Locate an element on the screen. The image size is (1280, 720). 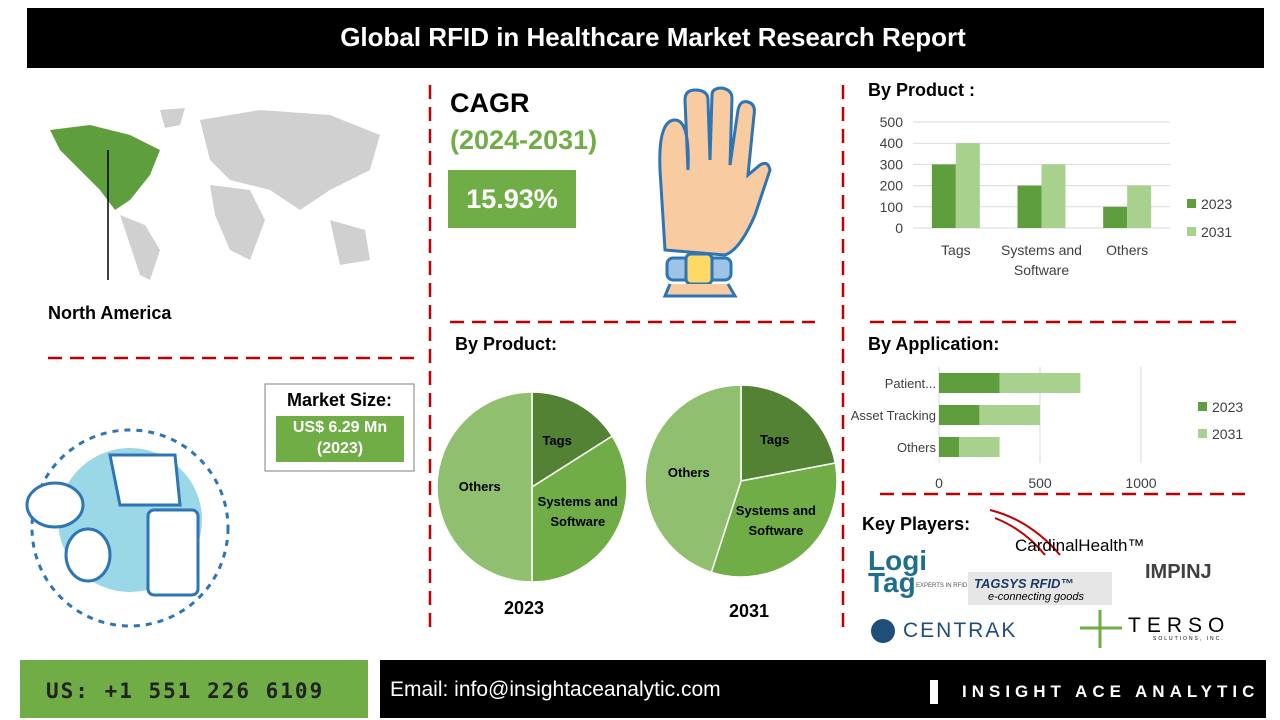
market-size-value: US$ 6.29 Mn is located at coordinates (340, 427).